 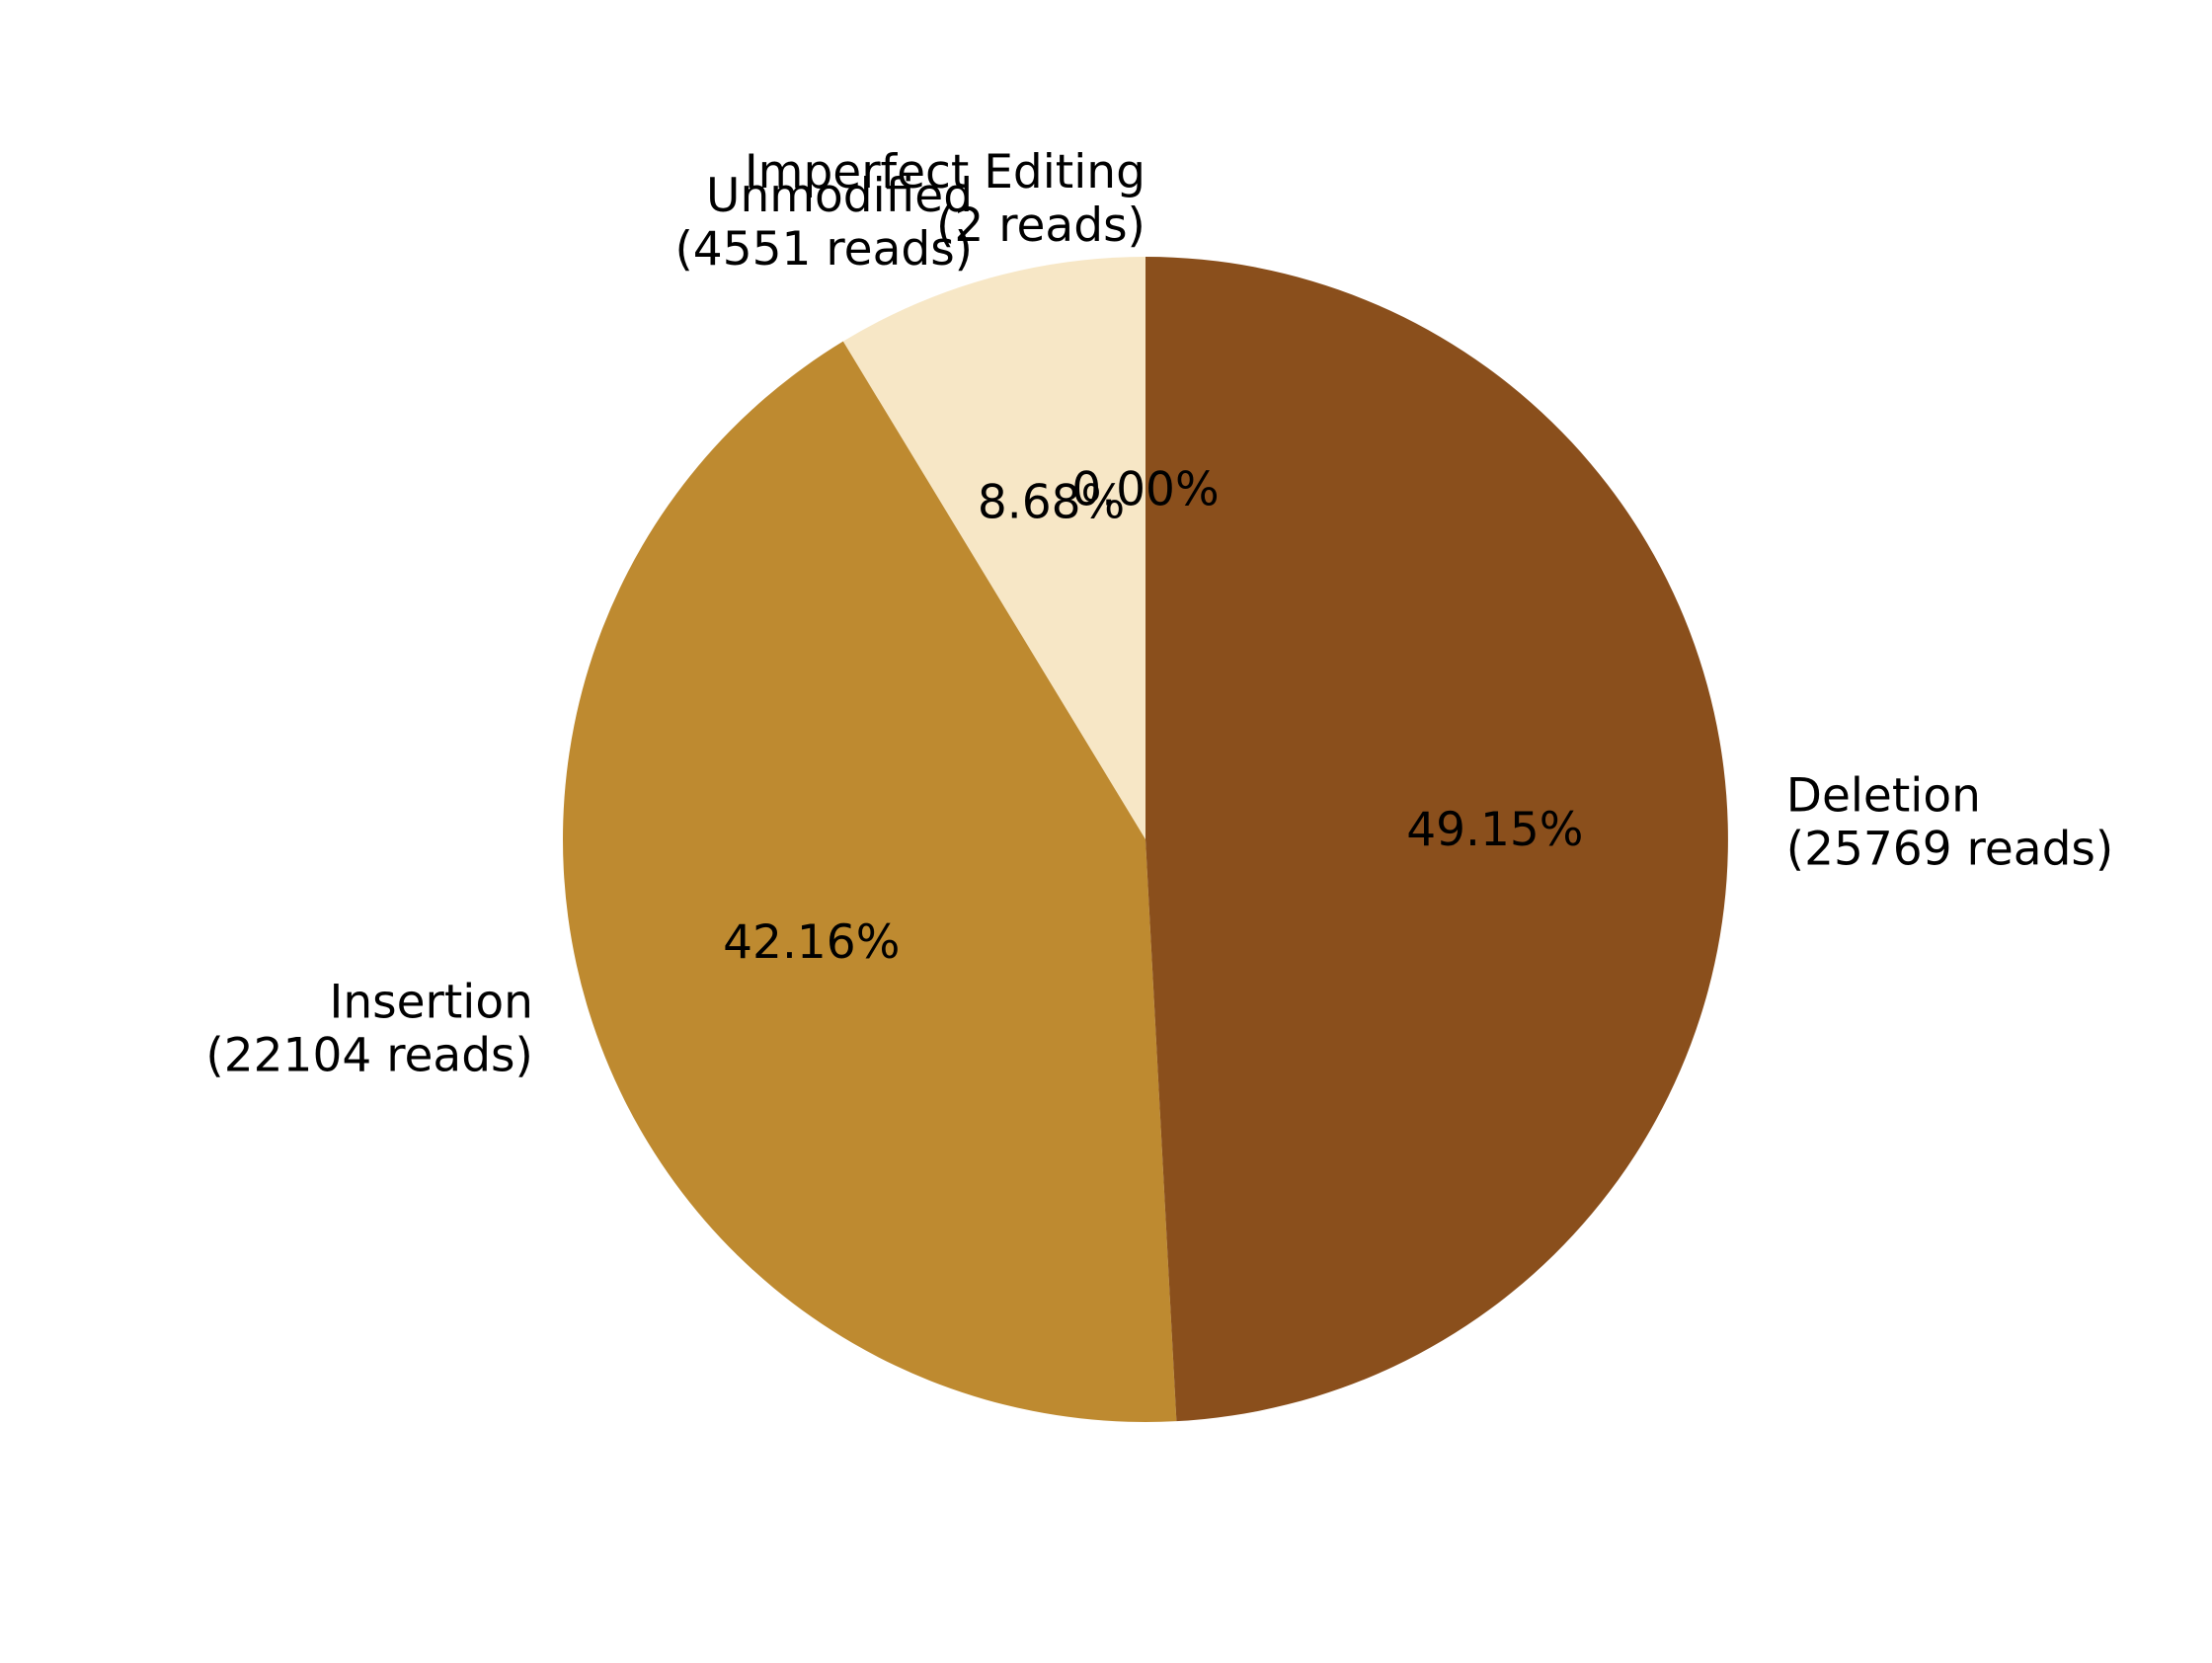 I want to click on percent-label-insertion: 42.16%, so click(x=812, y=942).